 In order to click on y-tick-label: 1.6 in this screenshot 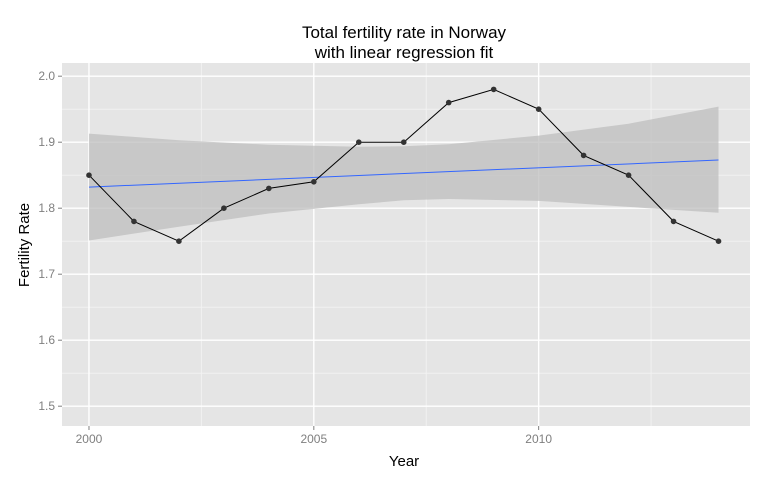, I will do `click(46, 340)`.